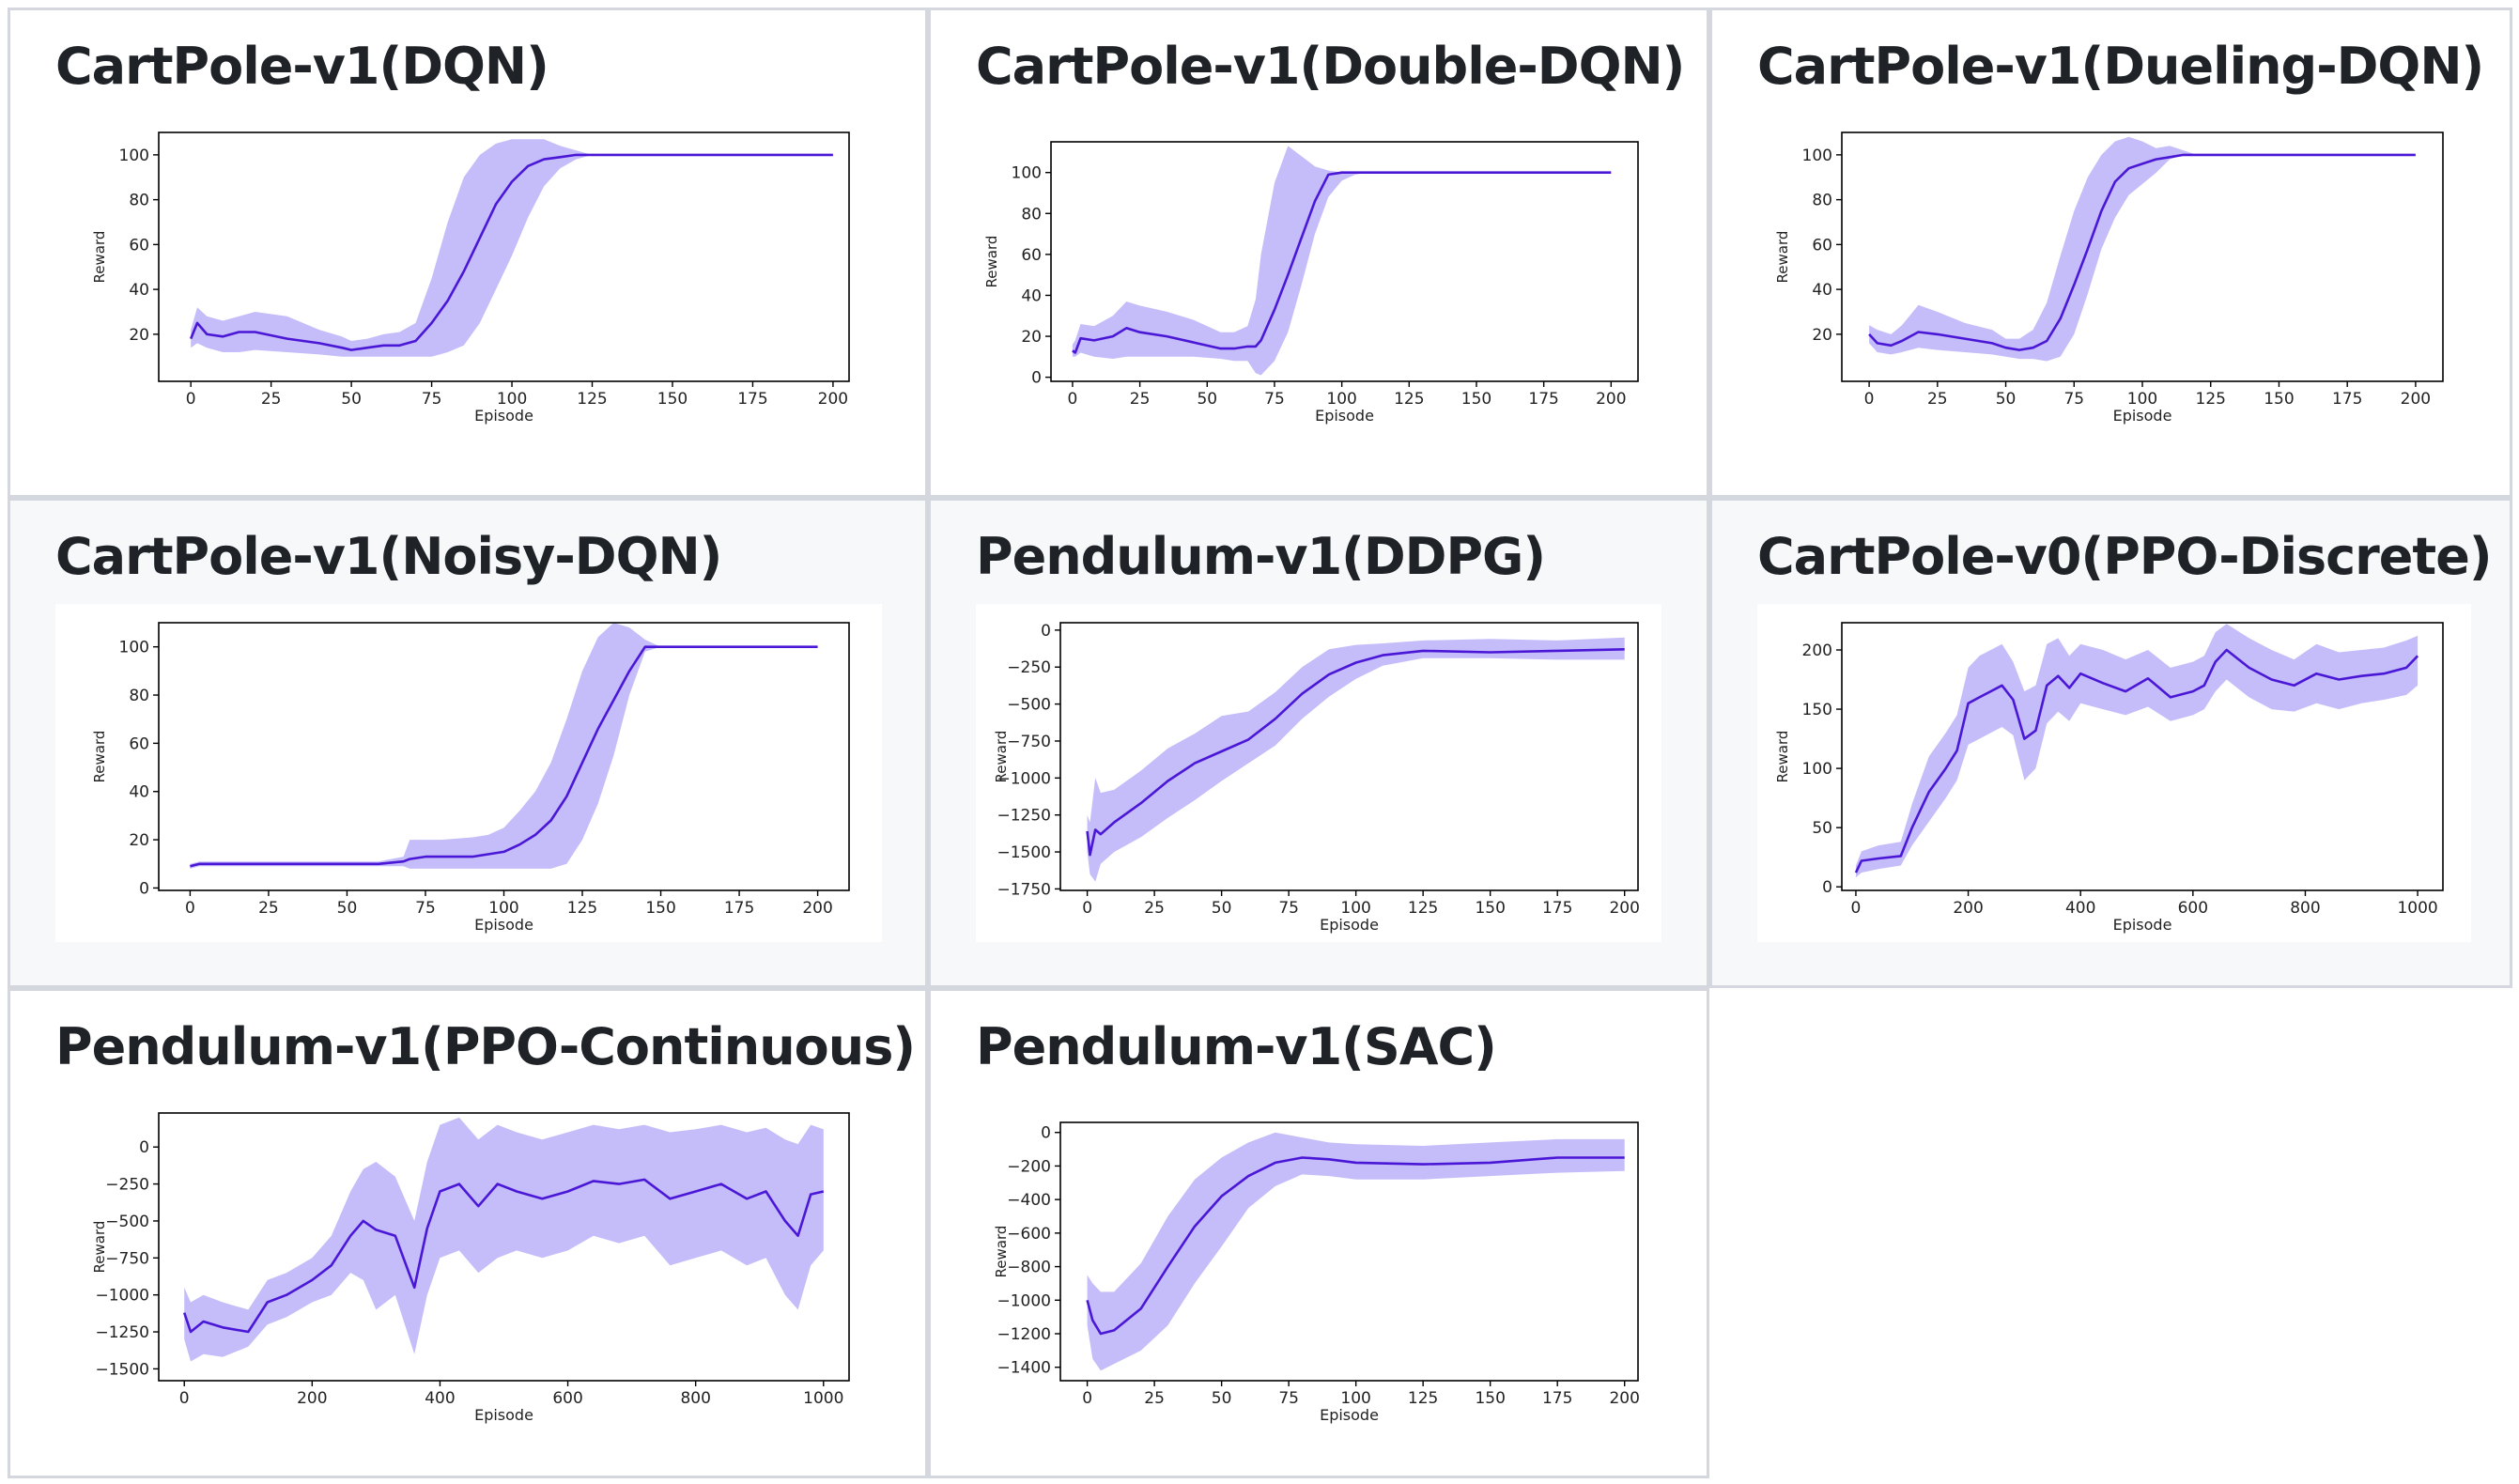 This screenshot has width=2519, height=1484. What do you see at coordinates (1032, 337) in the screenshot?
I see `y-tick-label: 20` at bounding box center [1032, 337].